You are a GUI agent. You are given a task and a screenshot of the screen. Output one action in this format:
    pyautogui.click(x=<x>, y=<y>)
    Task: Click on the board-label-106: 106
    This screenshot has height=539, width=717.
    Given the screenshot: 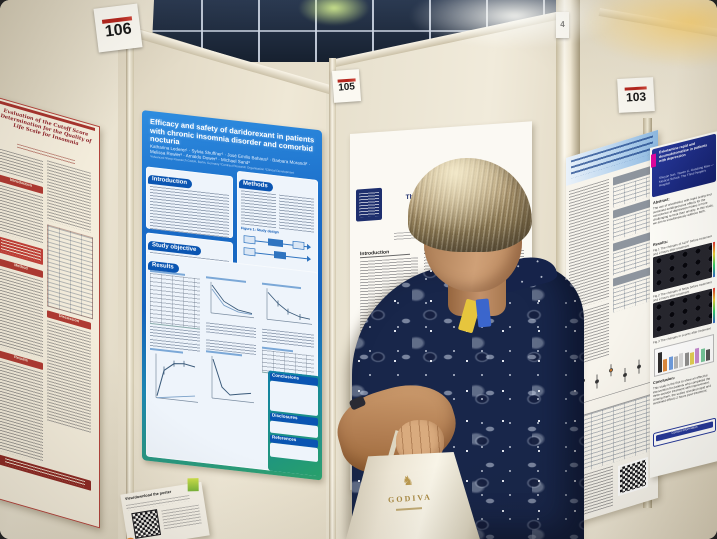 What is the action you would take?
    pyautogui.click(x=118, y=28)
    